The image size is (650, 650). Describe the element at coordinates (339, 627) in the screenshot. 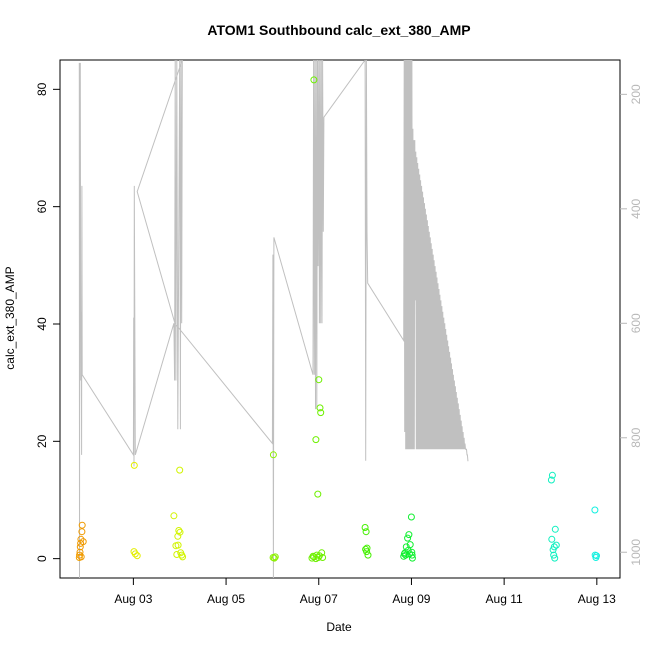

I see `x-axis-label: Date` at that location.